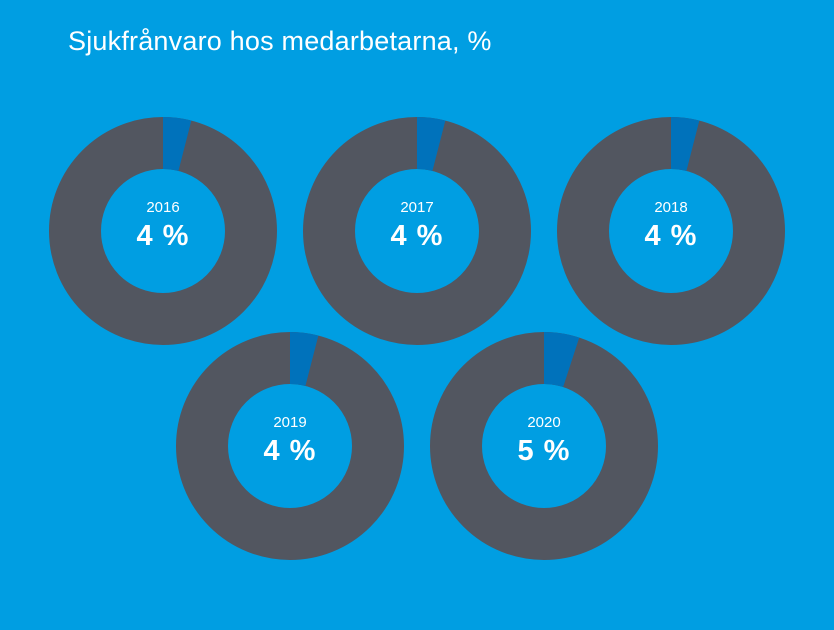 The width and height of the screenshot is (834, 630). I want to click on donut-2018: 2018 4 %, so click(671, 231).